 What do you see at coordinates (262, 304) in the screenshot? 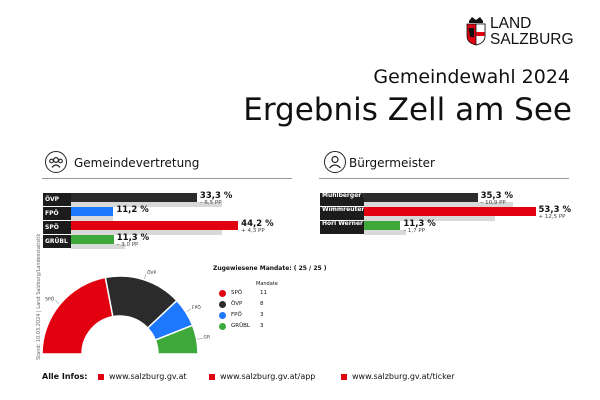
I see `seat-legend-count: 8` at bounding box center [262, 304].